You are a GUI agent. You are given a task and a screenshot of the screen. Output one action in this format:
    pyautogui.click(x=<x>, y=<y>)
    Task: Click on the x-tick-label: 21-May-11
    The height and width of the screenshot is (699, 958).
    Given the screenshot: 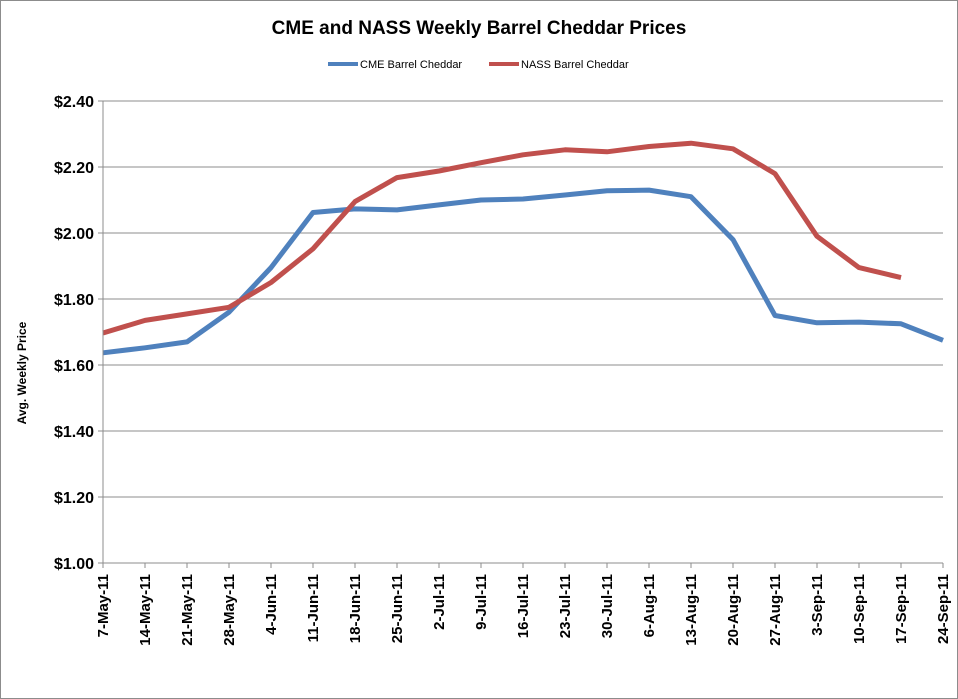 What is the action you would take?
    pyautogui.click(x=187, y=610)
    